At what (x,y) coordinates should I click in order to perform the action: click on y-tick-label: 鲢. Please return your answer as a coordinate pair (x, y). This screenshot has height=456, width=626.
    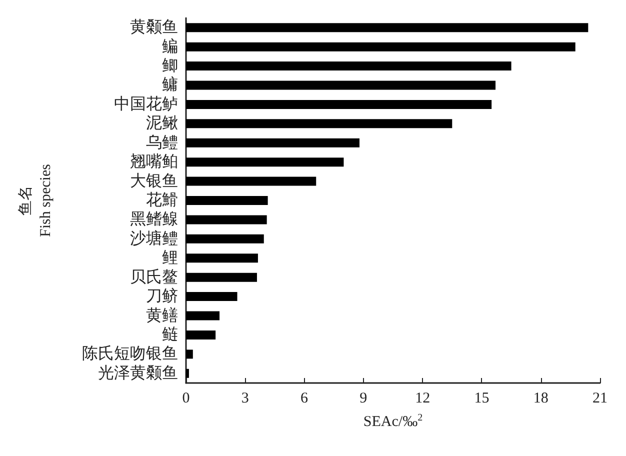
    Looking at the image, I should click on (170, 334).